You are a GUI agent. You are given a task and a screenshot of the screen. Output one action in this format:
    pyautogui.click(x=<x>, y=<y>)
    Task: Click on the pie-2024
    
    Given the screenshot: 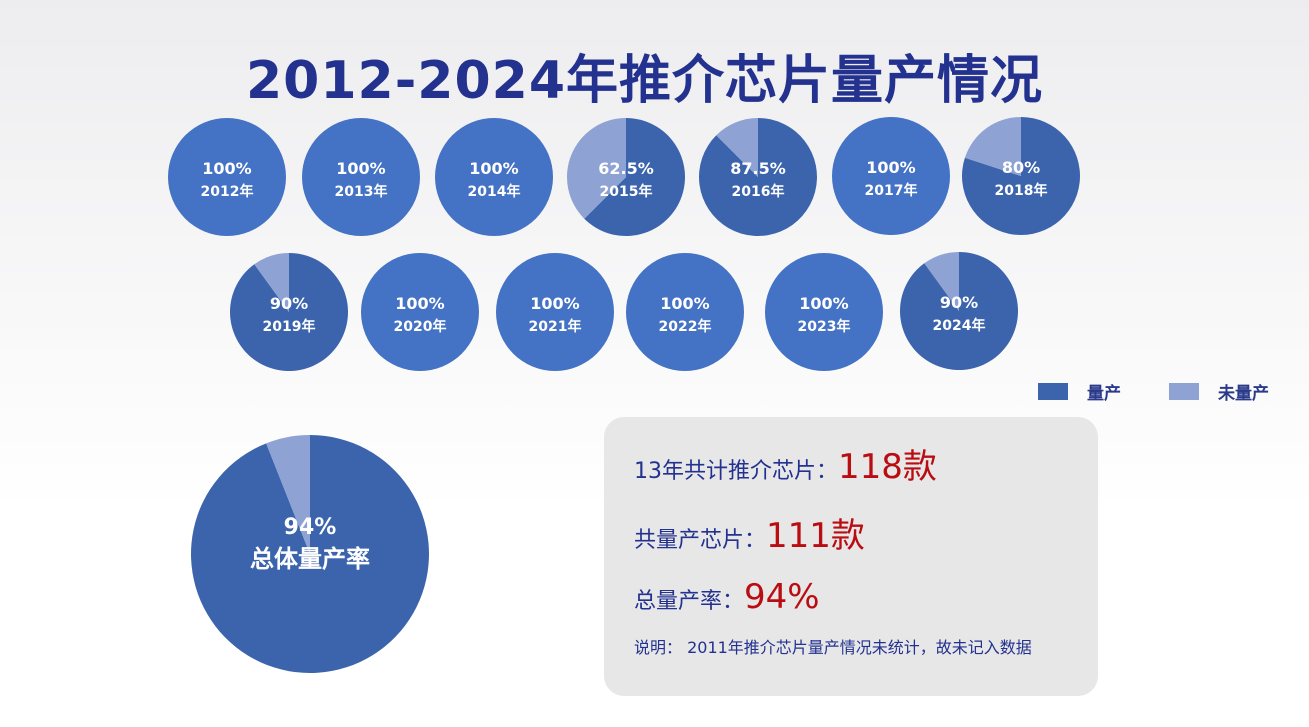 What is the action you would take?
    pyautogui.click(x=959, y=311)
    